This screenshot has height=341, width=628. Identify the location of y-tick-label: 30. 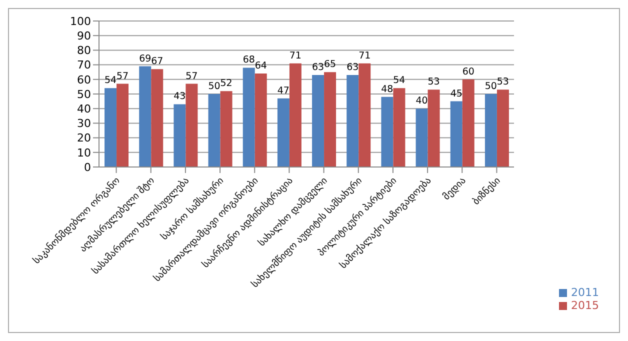
(84, 123).